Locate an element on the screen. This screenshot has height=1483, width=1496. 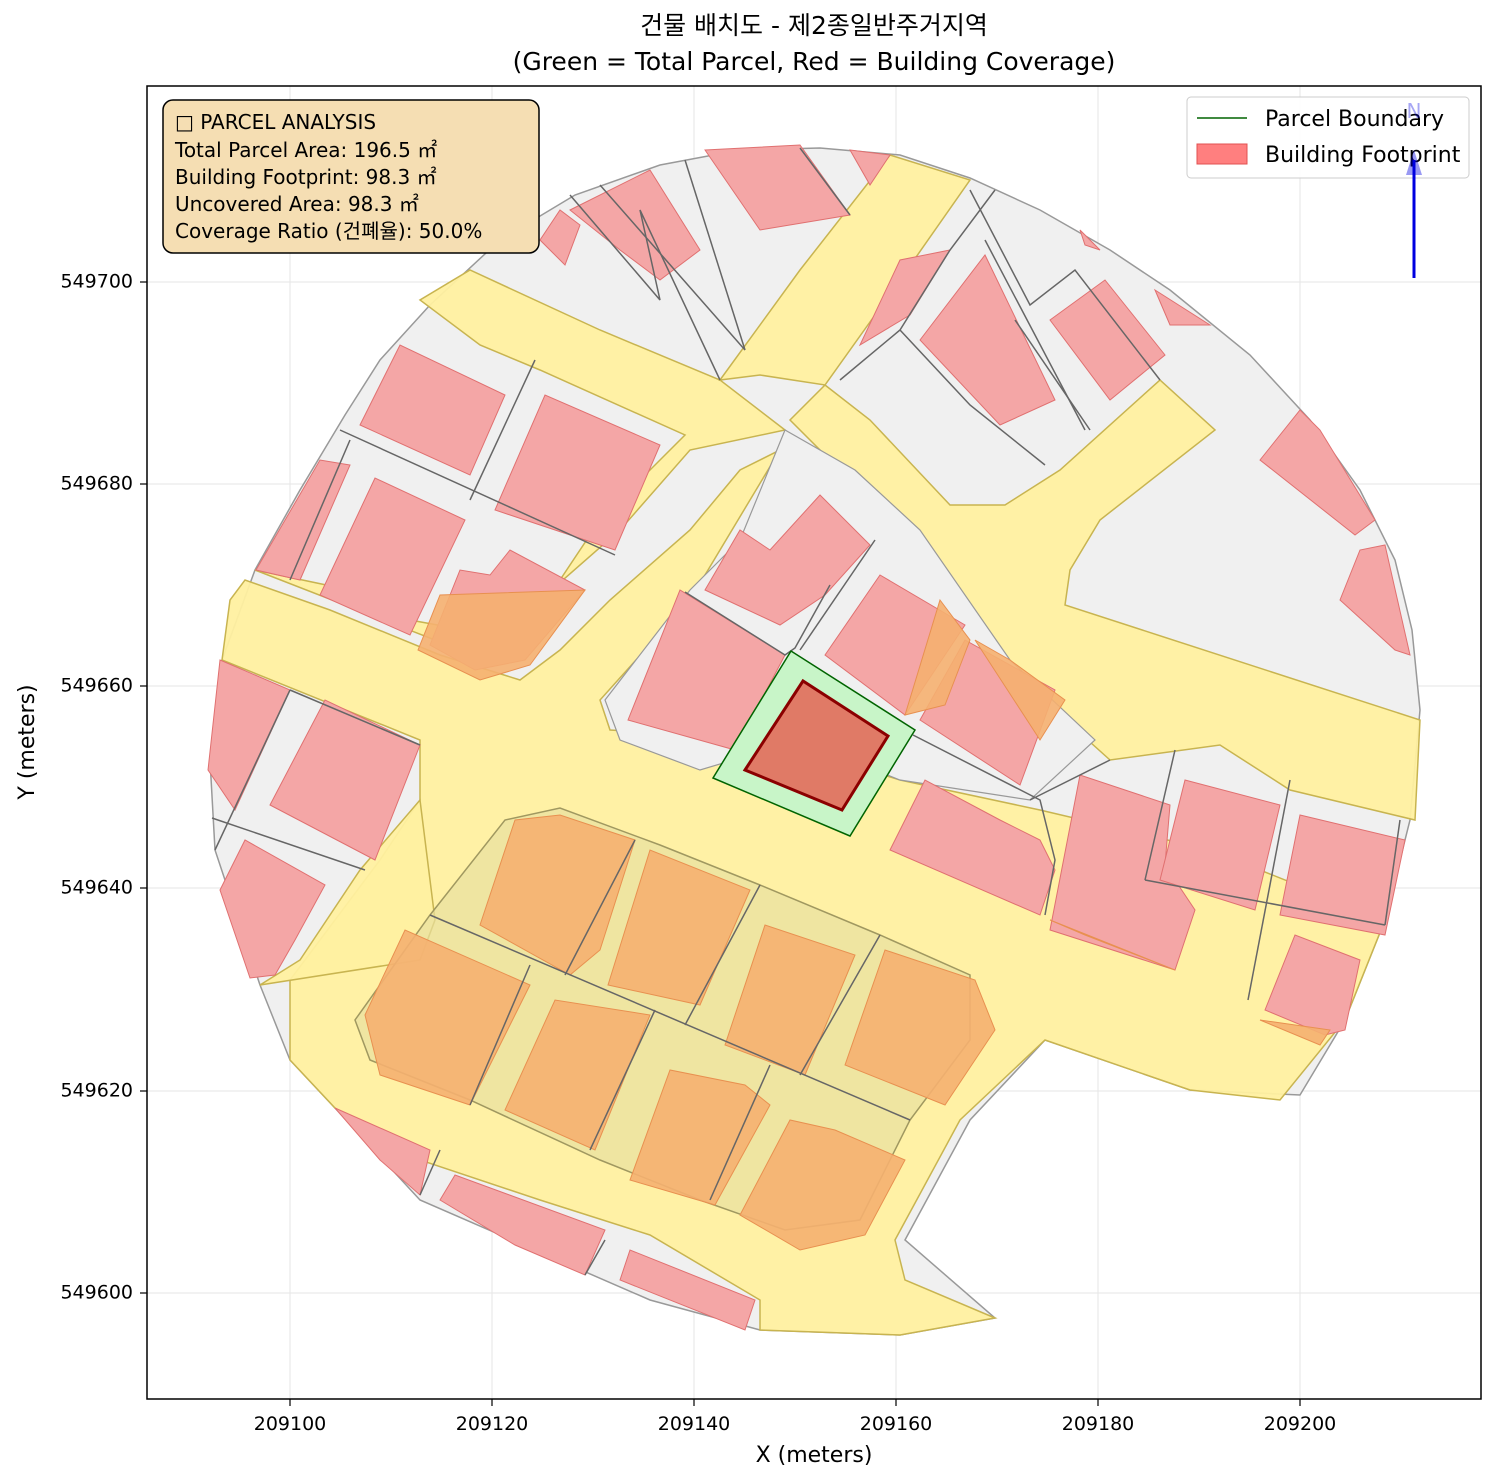
y-tick-label: 549660 is located at coordinates (96, 686).